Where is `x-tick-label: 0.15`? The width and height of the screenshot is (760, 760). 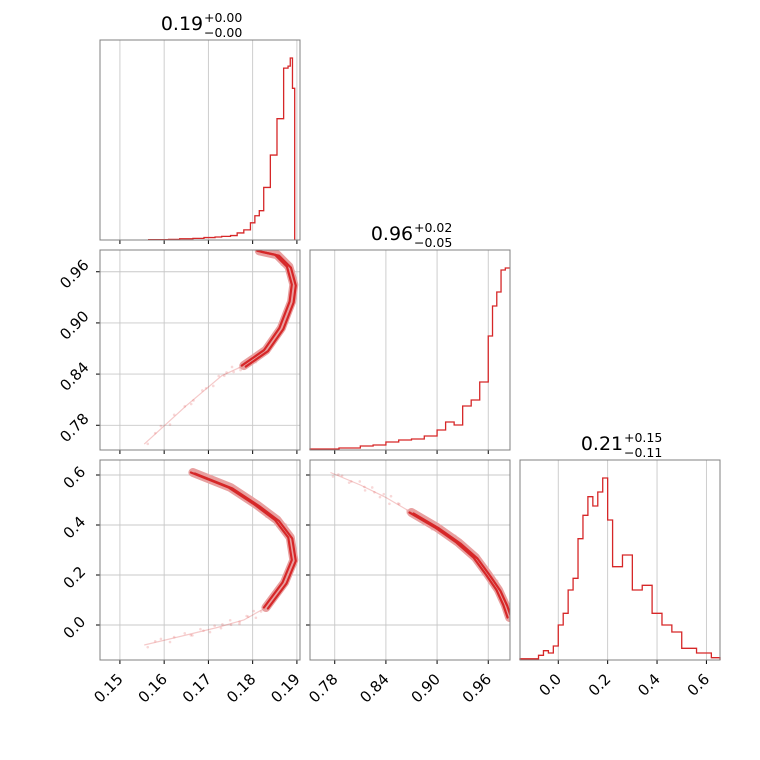
x-tick-label: 0.15 is located at coordinates (108, 688).